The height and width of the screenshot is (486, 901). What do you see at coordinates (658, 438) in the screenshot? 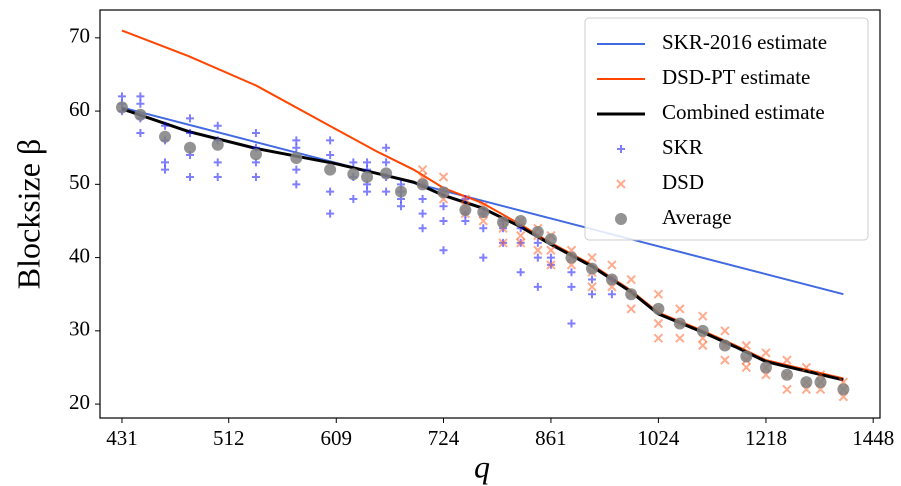
I see `x-tick-label: 1024` at bounding box center [658, 438].